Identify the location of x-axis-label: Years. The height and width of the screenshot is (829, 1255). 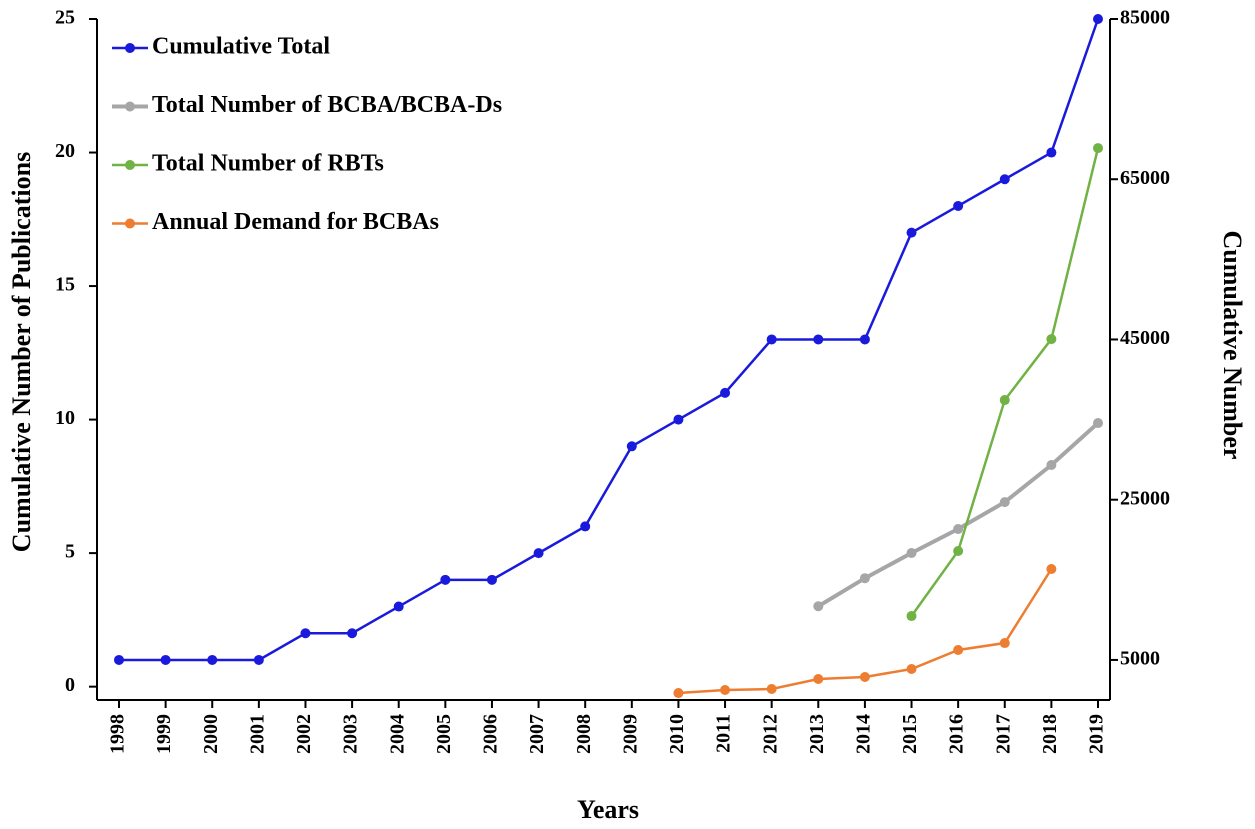
(608, 809).